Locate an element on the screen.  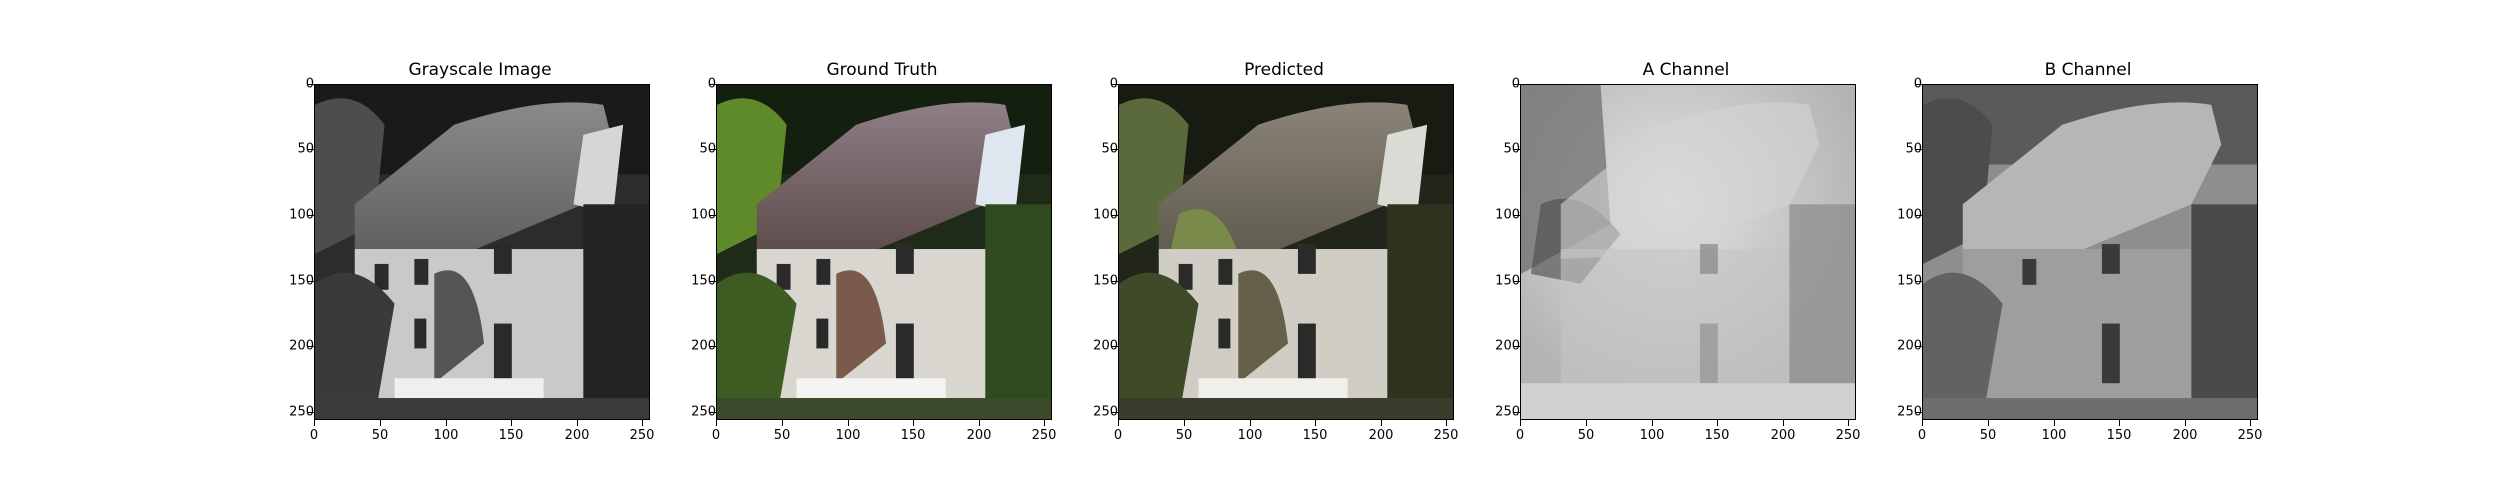
grayscale-image is located at coordinates (482, 252).